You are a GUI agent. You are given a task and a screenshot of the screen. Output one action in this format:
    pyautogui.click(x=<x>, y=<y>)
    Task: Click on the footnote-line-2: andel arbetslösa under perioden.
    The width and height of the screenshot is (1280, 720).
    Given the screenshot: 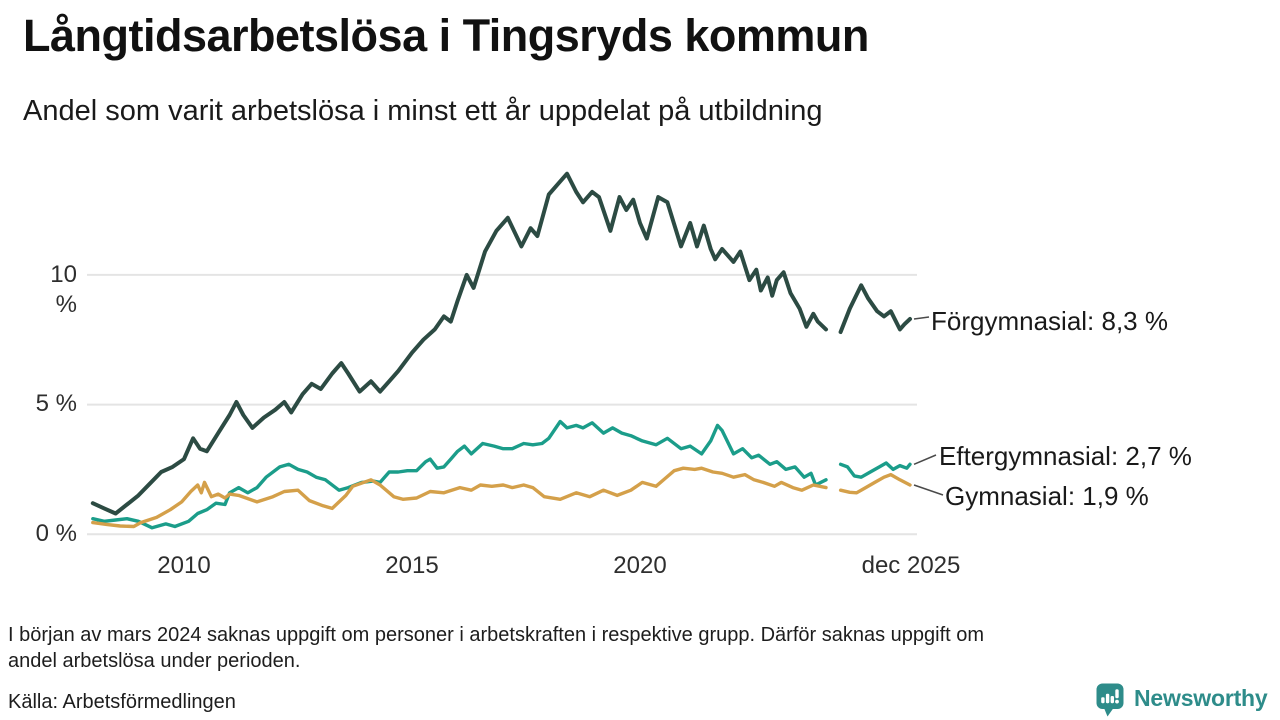 What is the action you would take?
    pyautogui.click(x=154, y=661)
    